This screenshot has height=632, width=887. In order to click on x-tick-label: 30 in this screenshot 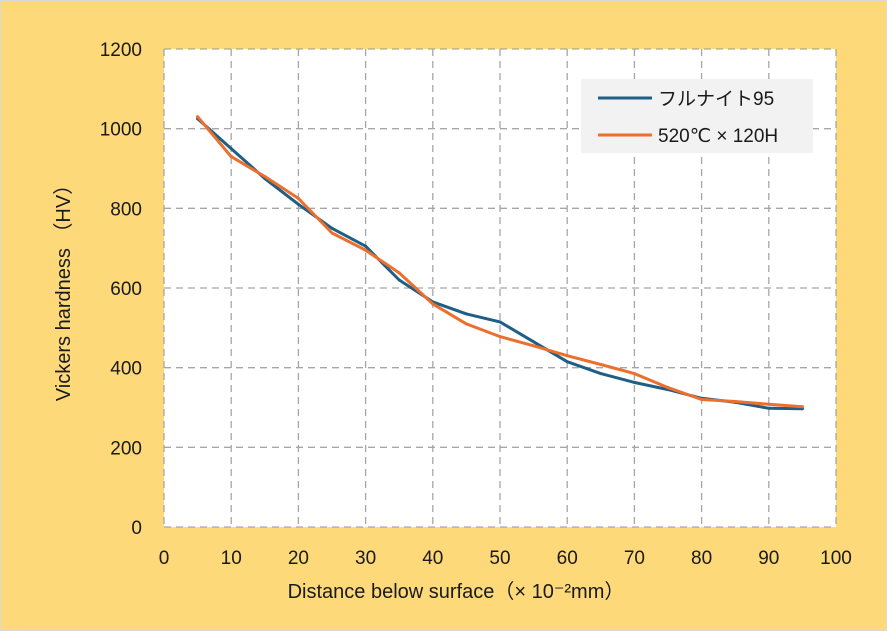, I will do `click(365, 558)`.